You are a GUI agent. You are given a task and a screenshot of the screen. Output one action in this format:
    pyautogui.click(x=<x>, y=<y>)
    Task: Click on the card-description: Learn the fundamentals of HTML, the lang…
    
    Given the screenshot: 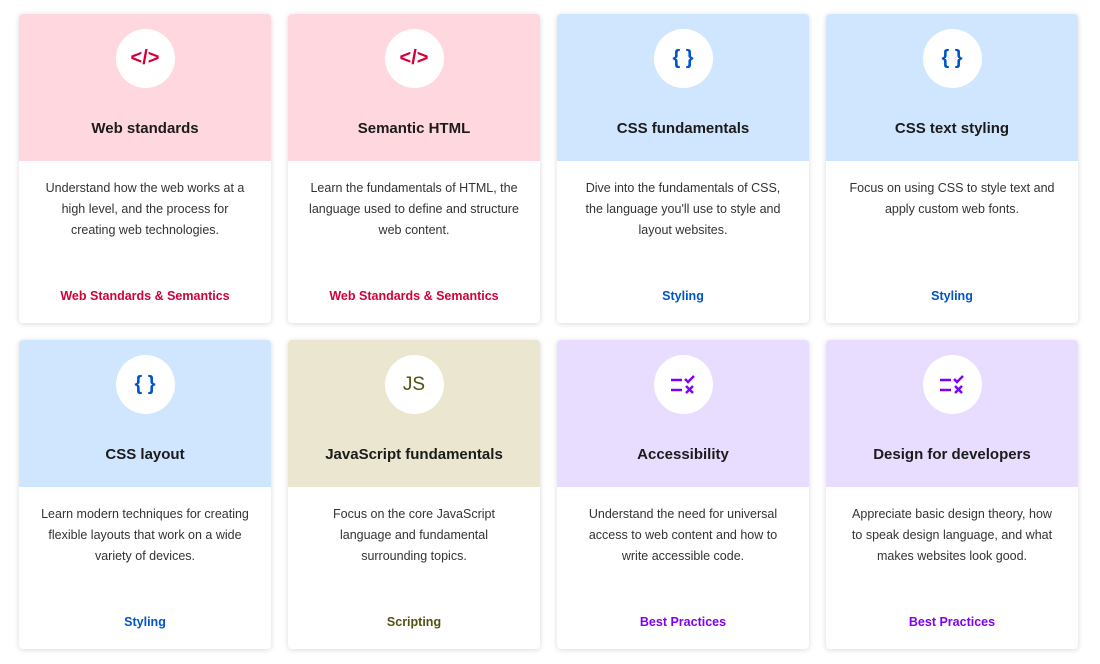 What is the action you would take?
    pyautogui.click(x=414, y=209)
    